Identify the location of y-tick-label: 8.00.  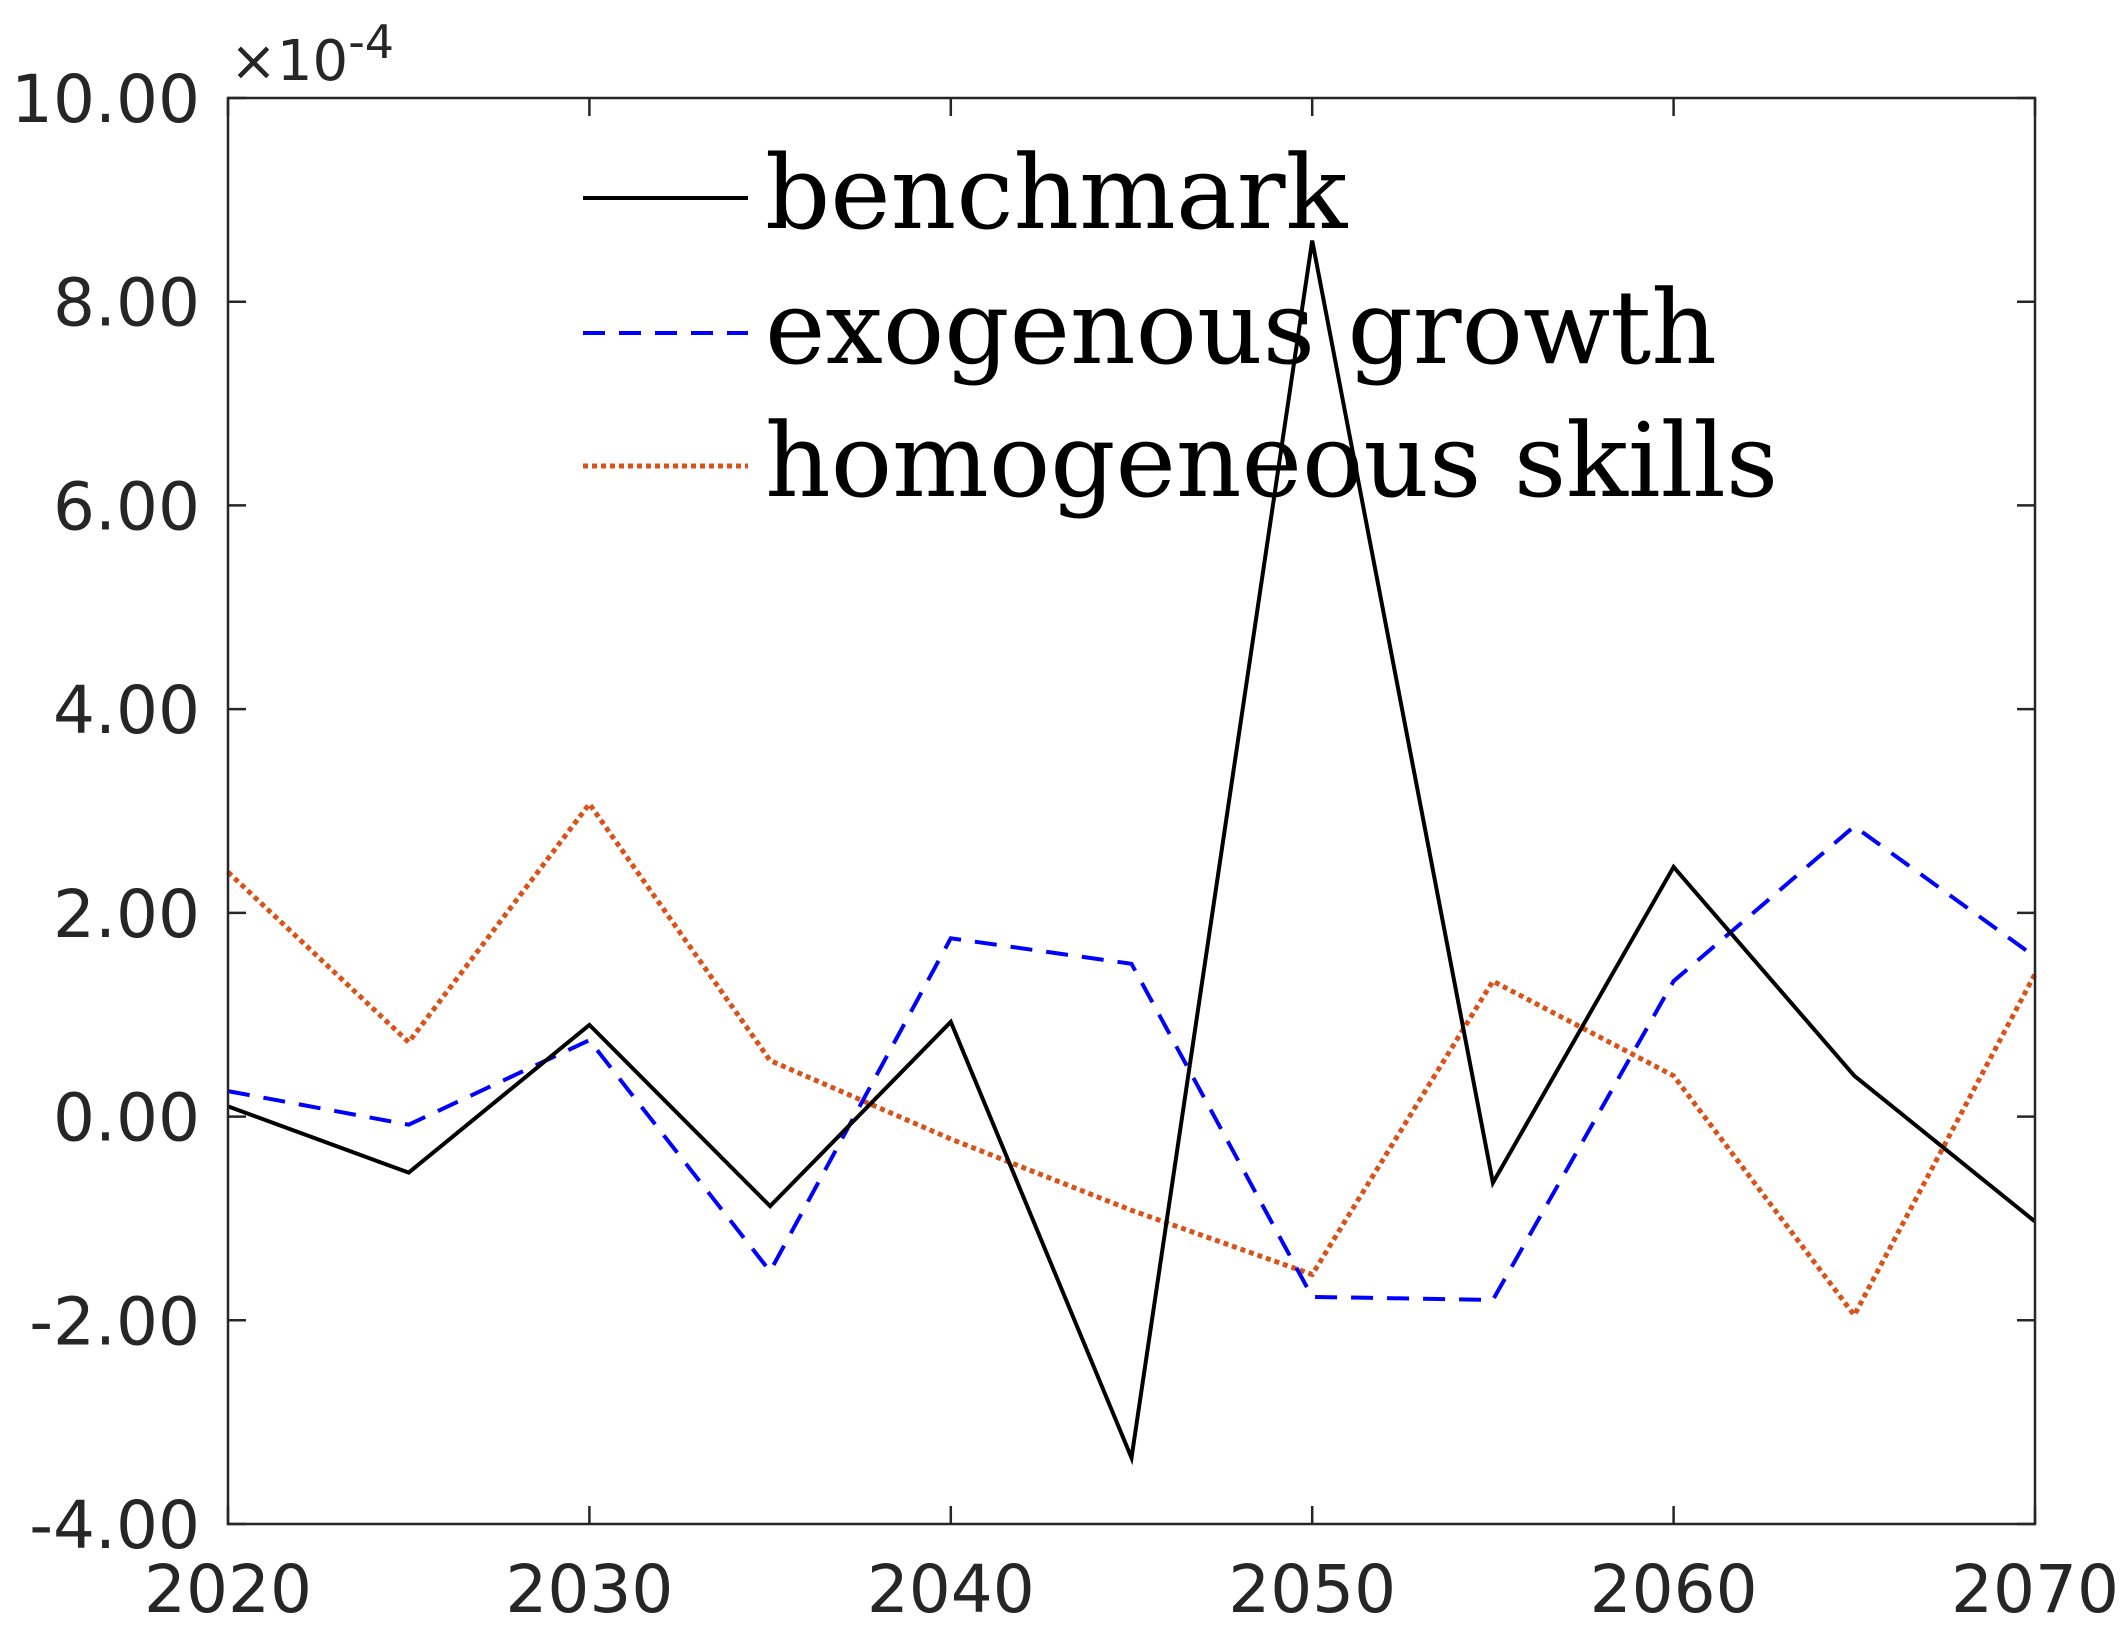
(126, 303).